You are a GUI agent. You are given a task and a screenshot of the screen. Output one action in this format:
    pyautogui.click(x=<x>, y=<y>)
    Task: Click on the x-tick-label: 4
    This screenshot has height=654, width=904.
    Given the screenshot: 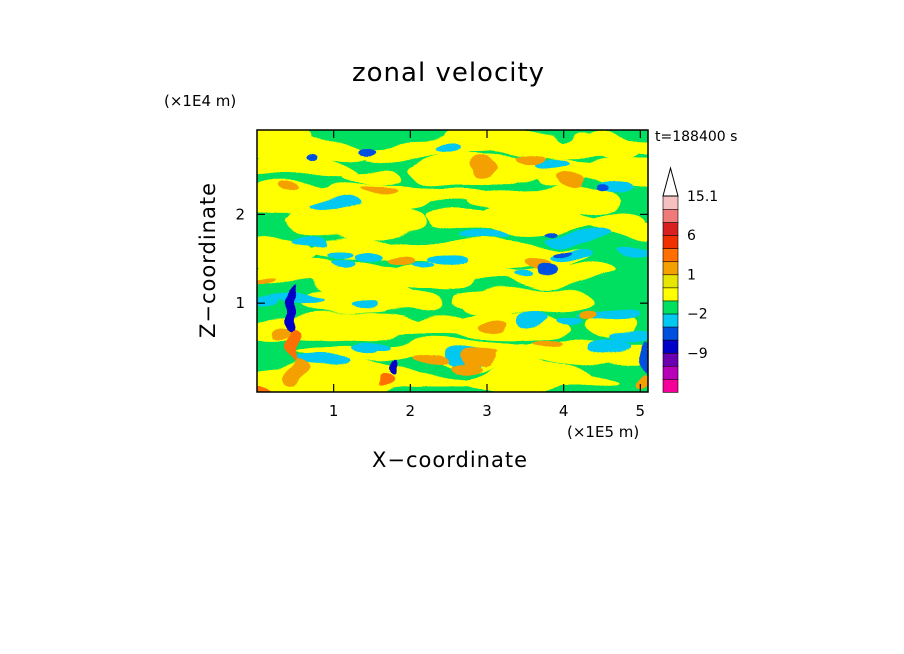 What is the action you would take?
    pyautogui.click(x=564, y=411)
    